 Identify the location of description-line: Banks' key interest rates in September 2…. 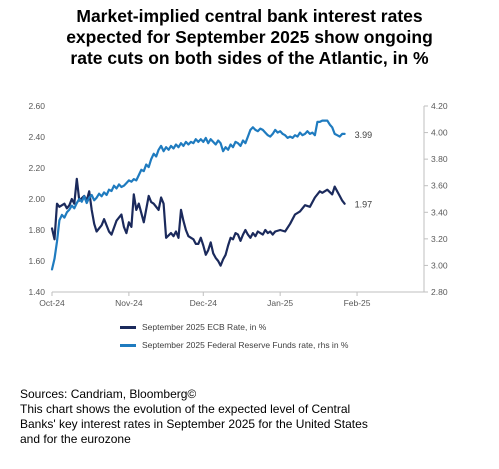
(194, 424).